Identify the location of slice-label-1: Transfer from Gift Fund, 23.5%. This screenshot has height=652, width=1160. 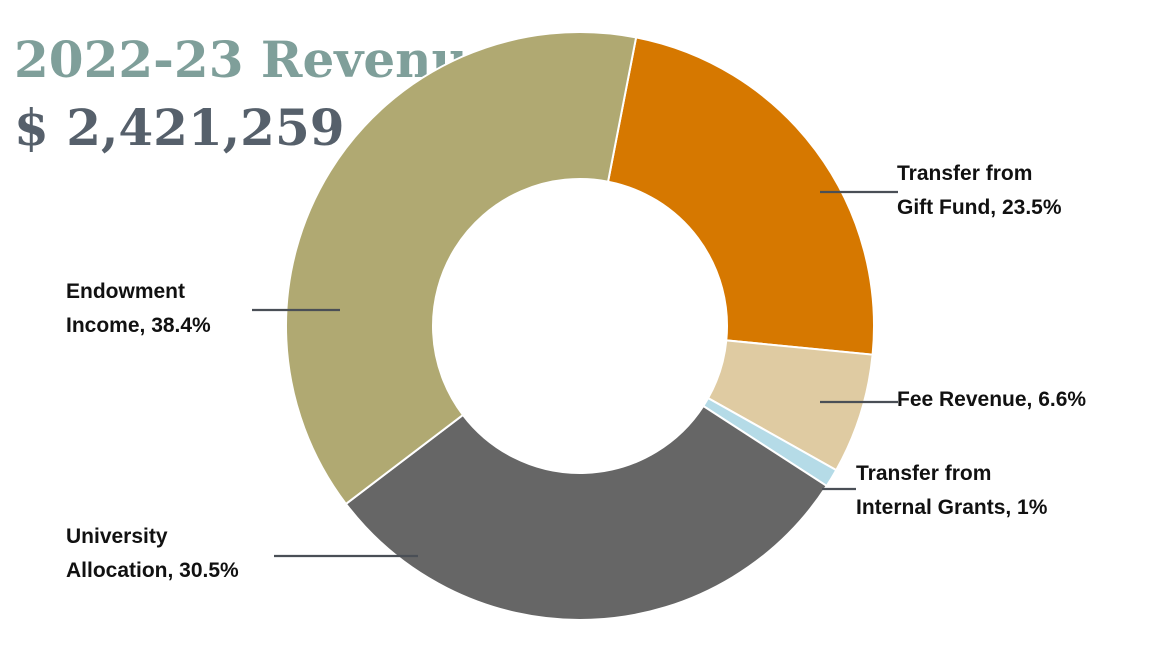
(979, 190).